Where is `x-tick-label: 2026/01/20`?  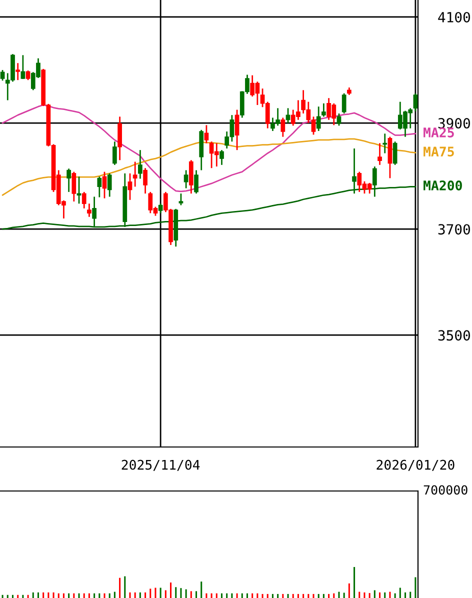 x-tick-label: 2026/01/20 is located at coordinates (415, 465).